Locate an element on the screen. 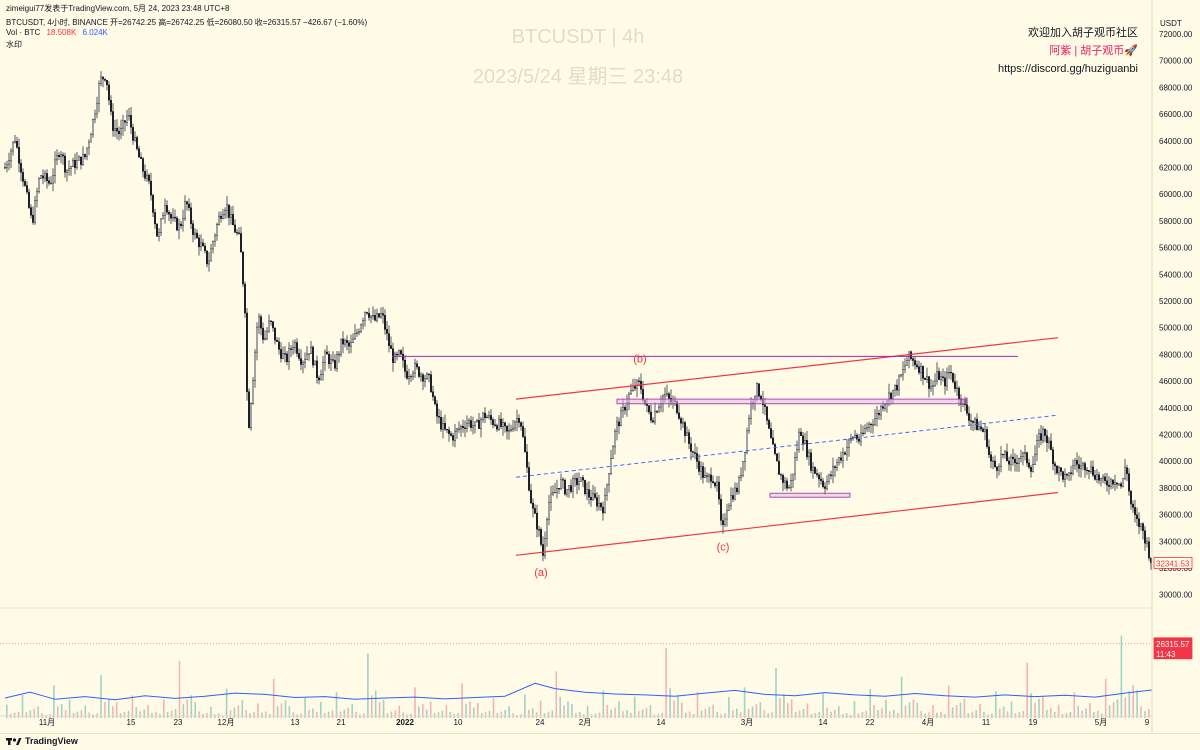 The height and width of the screenshot is (750, 1200). price-tick-label: 44000.00 is located at coordinates (1176, 408).